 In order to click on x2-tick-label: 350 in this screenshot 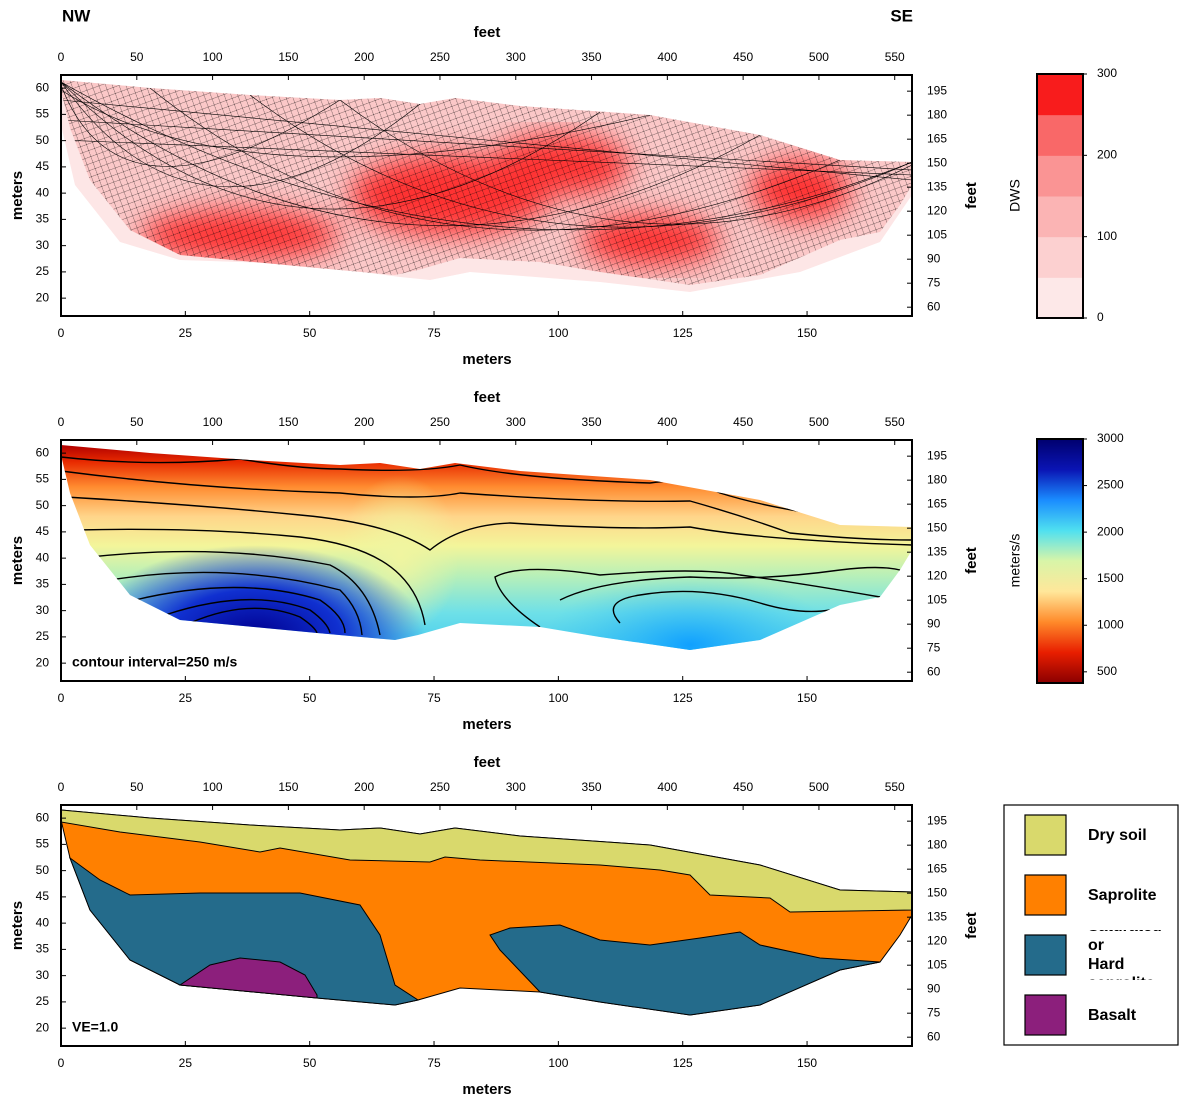, I will do `click(592, 57)`.